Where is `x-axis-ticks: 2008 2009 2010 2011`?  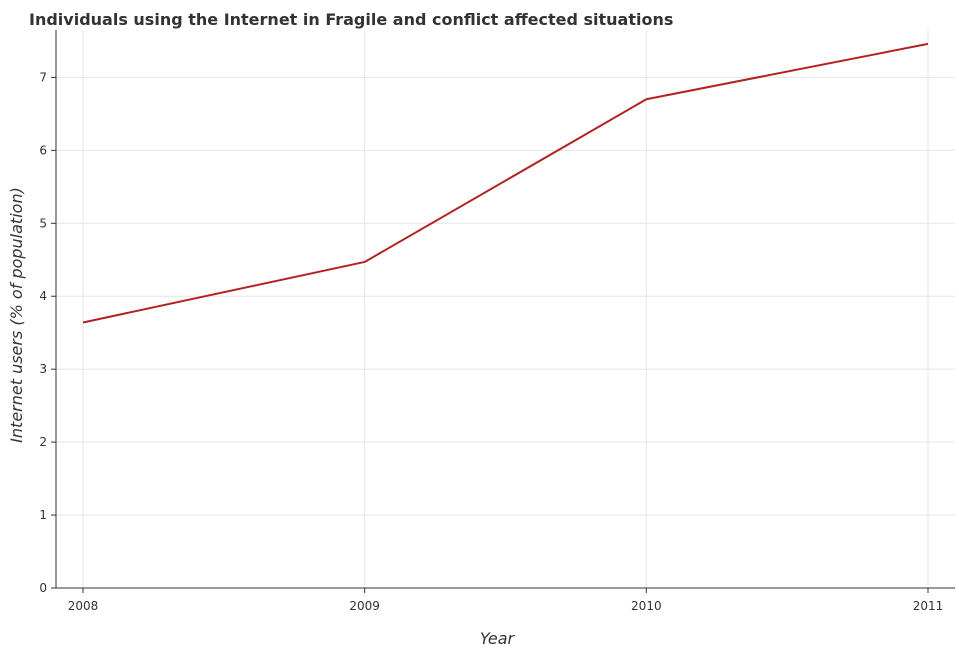 x-axis-ticks: 2008 2009 2010 2011 is located at coordinates (506, 600).